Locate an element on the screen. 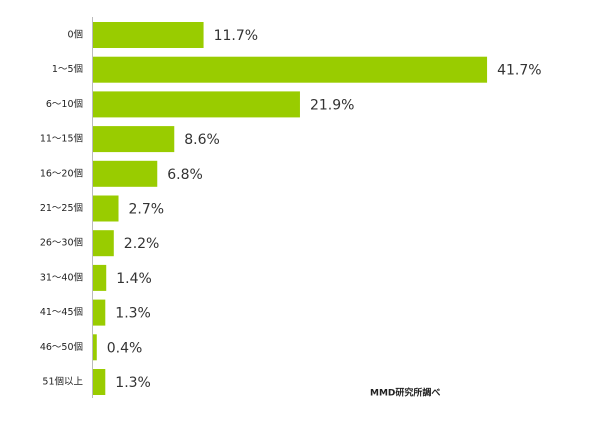 Image resolution: width=595 pixels, height=439 pixels. annotation: MMD研究所調べ is located at coordinates (405, 393).